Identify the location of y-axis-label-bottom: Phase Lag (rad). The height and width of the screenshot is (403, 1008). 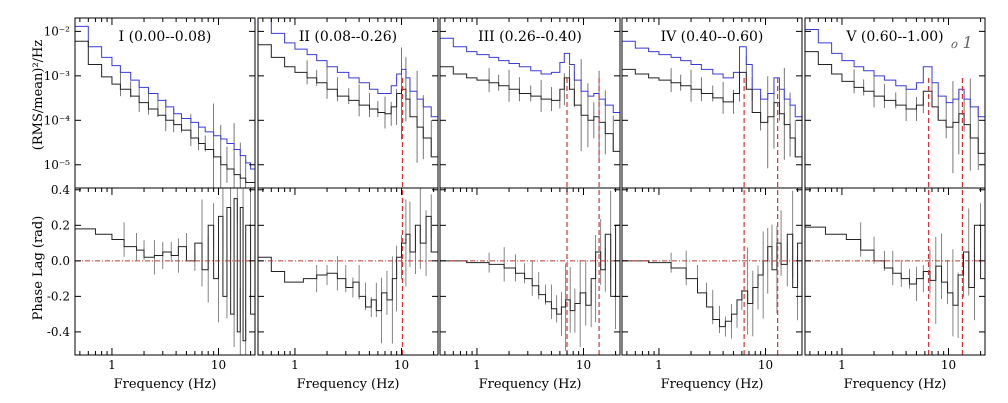
(38, 268).